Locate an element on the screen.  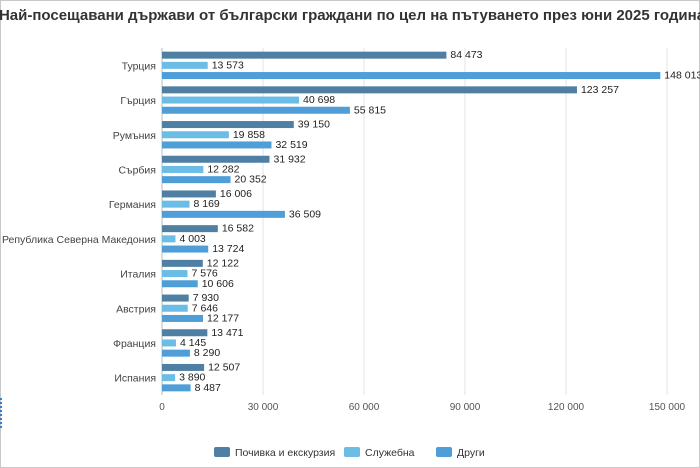
value-label: 12 177 is located at coordinates (223, 318).